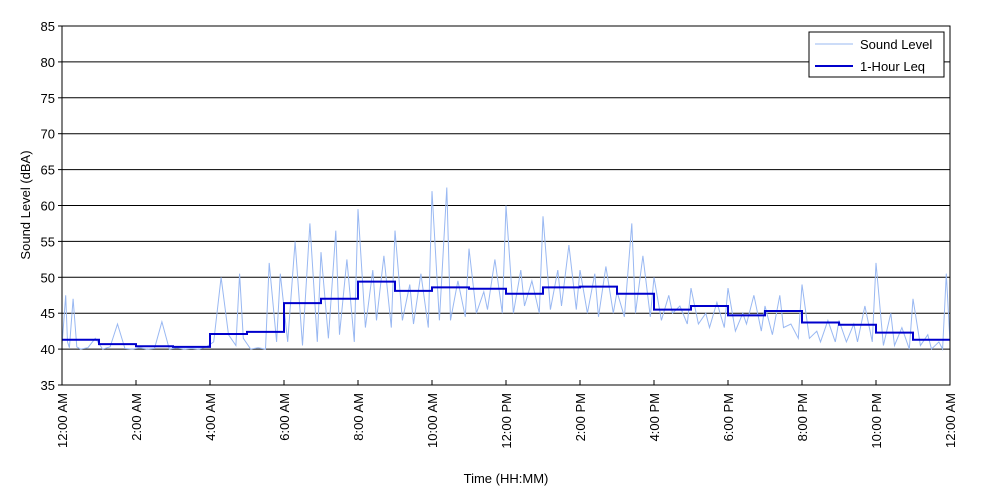  What do you see at coordinates (210, 417) in the screenshot?
I see `x-tick-label: 4:00 AM` at bounding box center [210, 417].